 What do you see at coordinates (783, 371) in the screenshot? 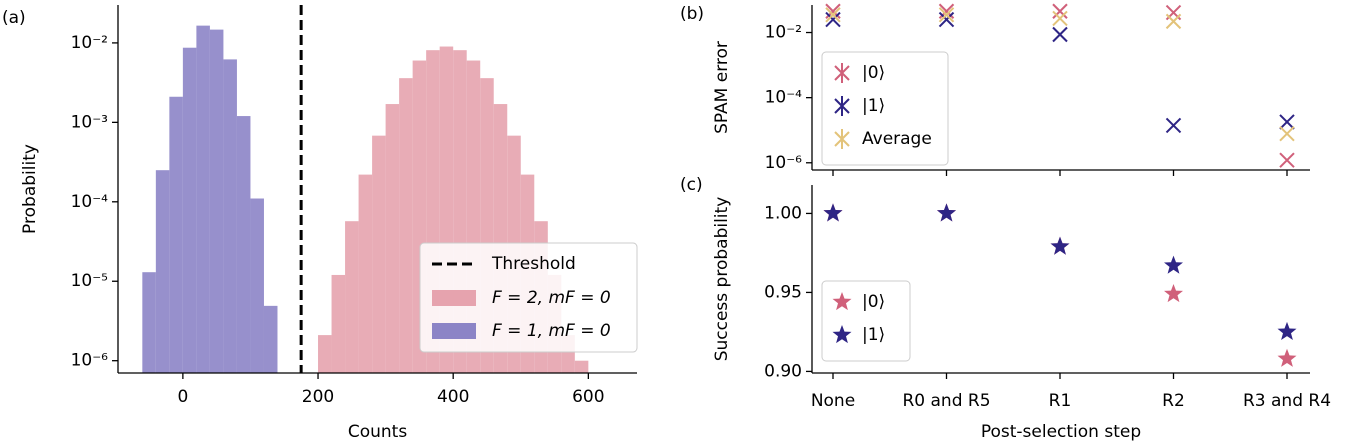
I see `y-tick-label: 0.90` at bounding box center [783, 371].